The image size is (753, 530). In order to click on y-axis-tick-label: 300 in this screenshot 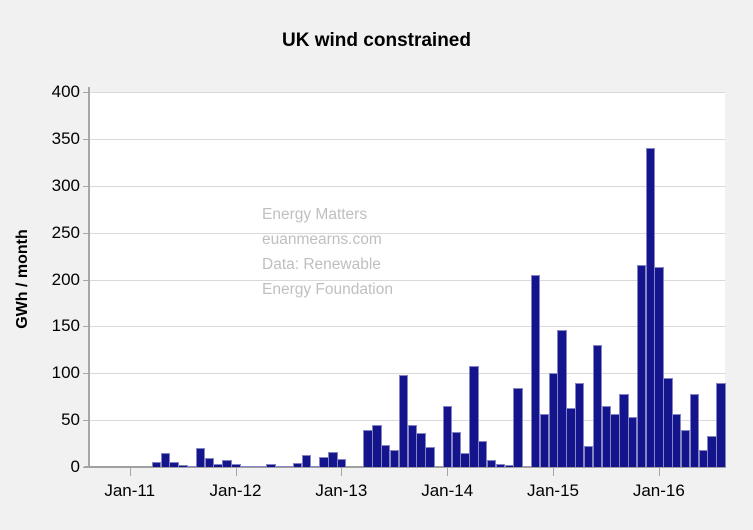, I will do `click(65, 185)`.